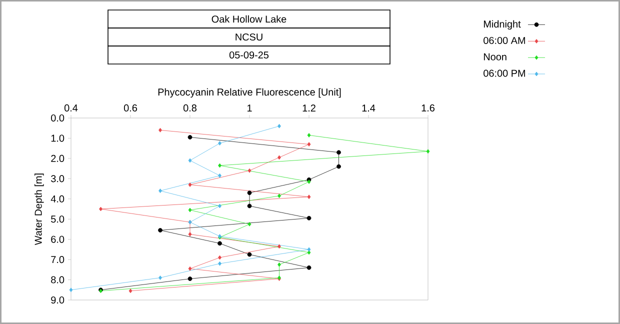 The height and width of the screenshot is (324, 620). I want to click on chart-subtitle: NCSU, so click(249, 37).